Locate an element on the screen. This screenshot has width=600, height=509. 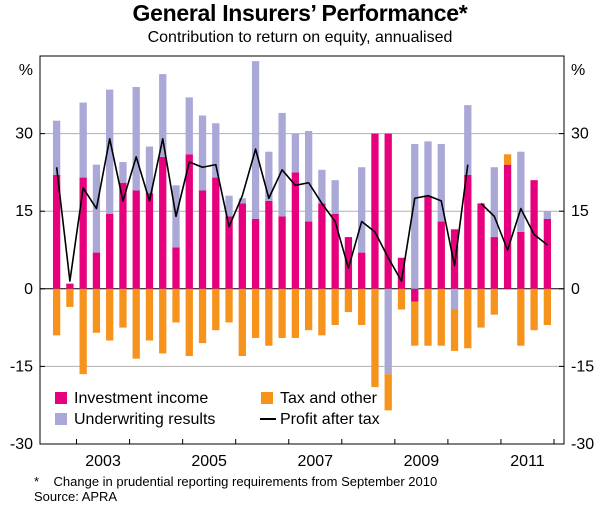
y-tick-right: 15 is located at coordinates (580, 211).